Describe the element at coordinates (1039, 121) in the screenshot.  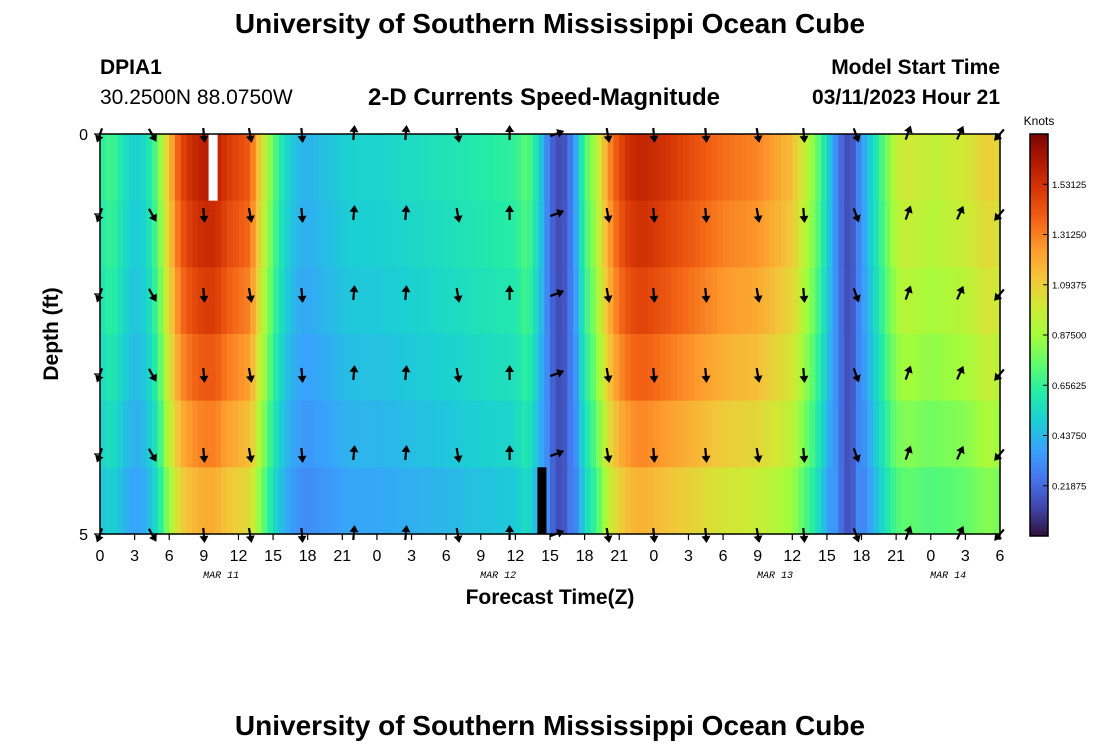
I see `colorbar-unit: Knots` at that location.